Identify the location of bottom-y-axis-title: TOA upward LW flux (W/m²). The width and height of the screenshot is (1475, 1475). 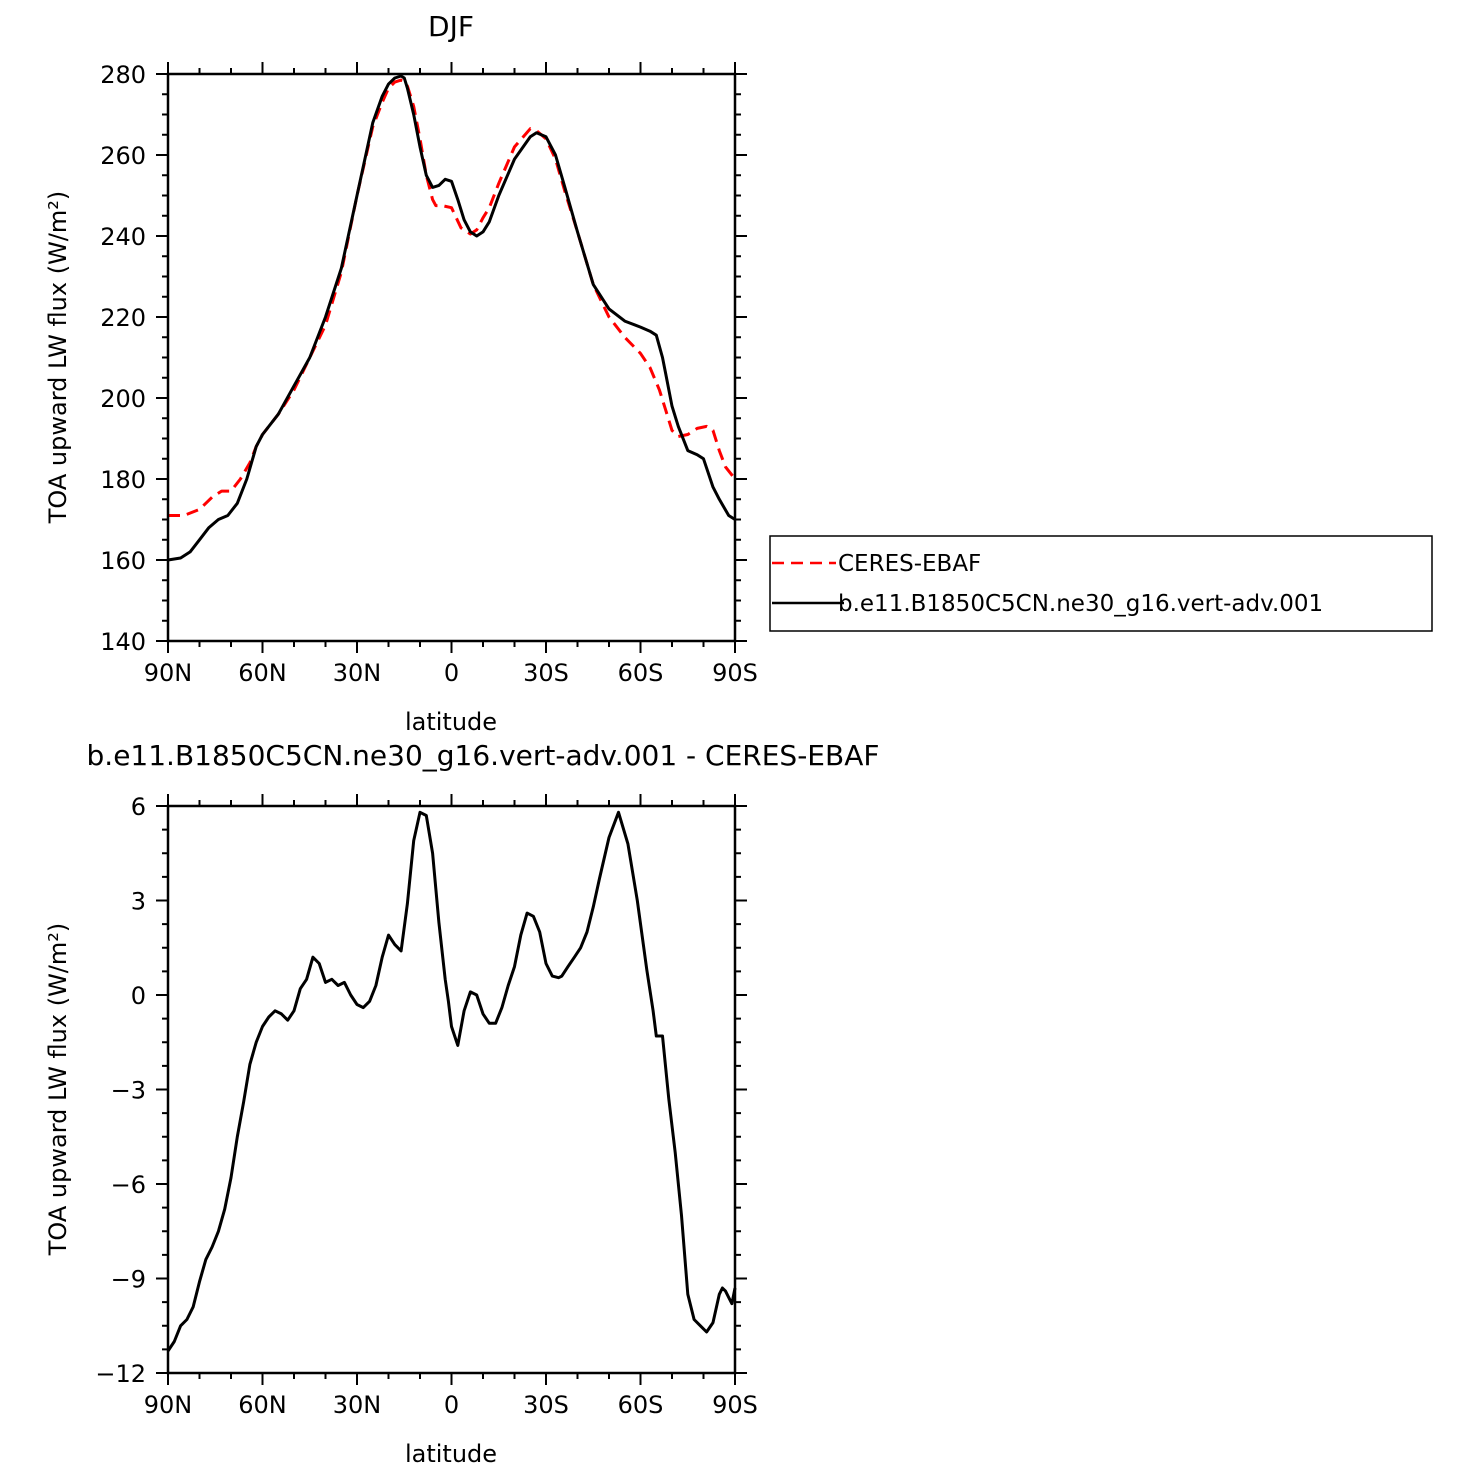
(58, 1090).